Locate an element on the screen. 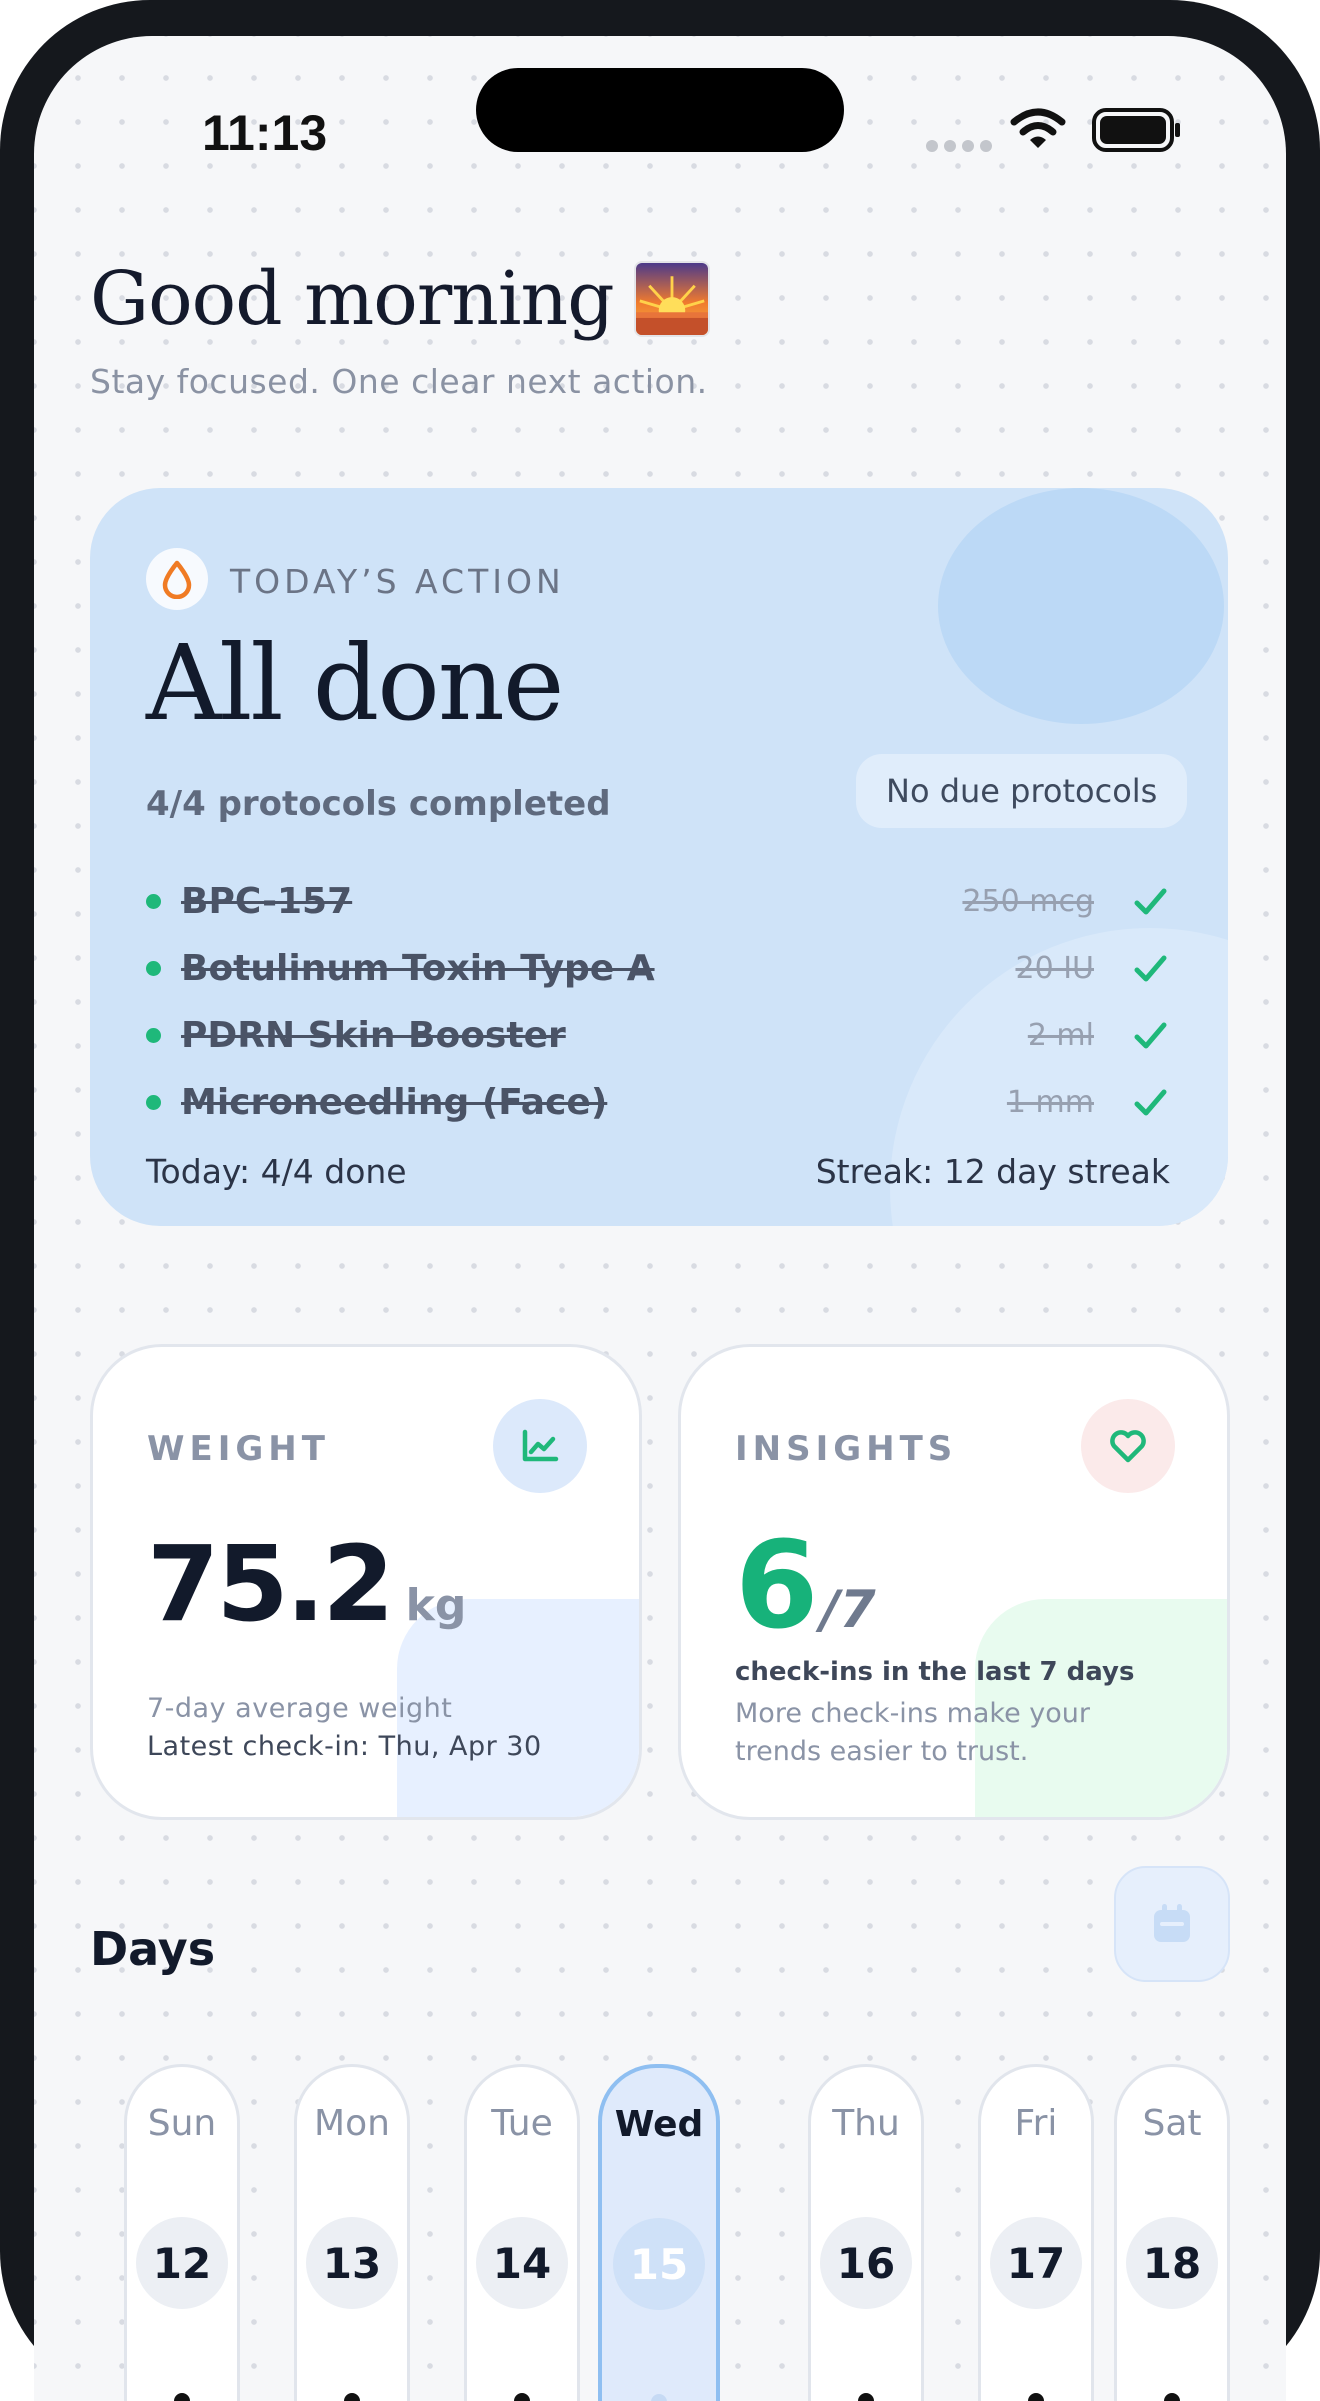  day-date: 18 is located at coordinates (1172, 2263).